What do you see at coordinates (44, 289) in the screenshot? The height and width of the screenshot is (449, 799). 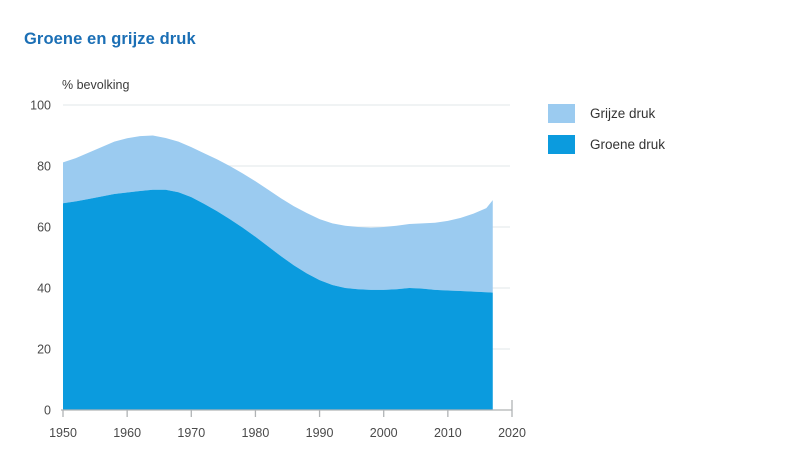 I see `y-tick-label: 40` at bounding box center [44, 289].